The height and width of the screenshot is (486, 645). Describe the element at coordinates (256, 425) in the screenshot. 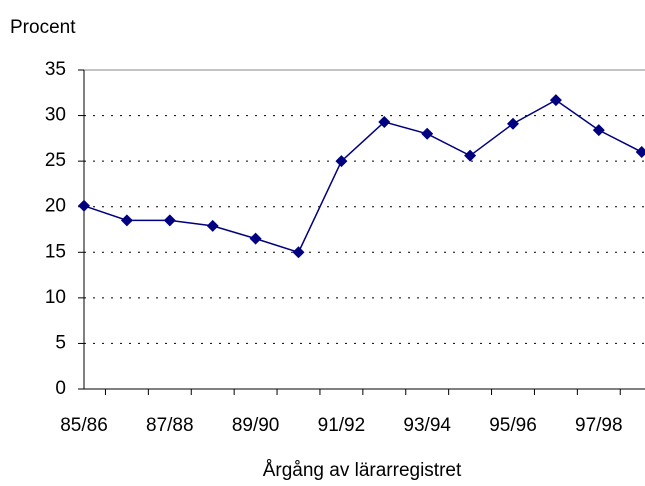

I see `x-tick-label: 89/90` at that location.